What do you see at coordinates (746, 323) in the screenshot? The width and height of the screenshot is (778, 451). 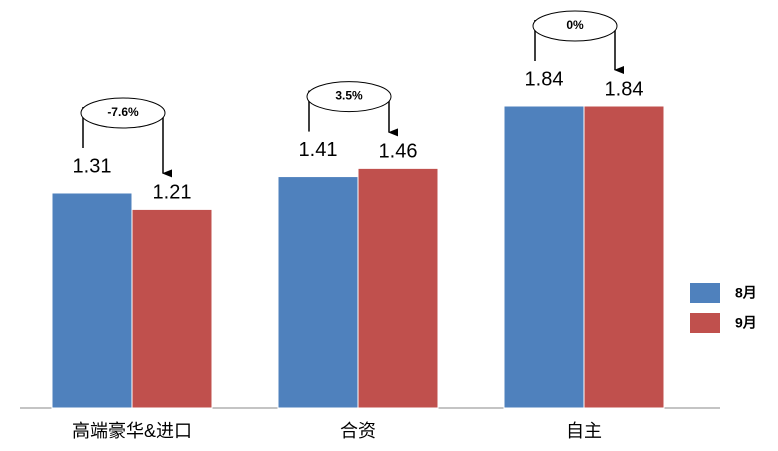 I see `legend-label: 9月` at bounding box center [746, 323].